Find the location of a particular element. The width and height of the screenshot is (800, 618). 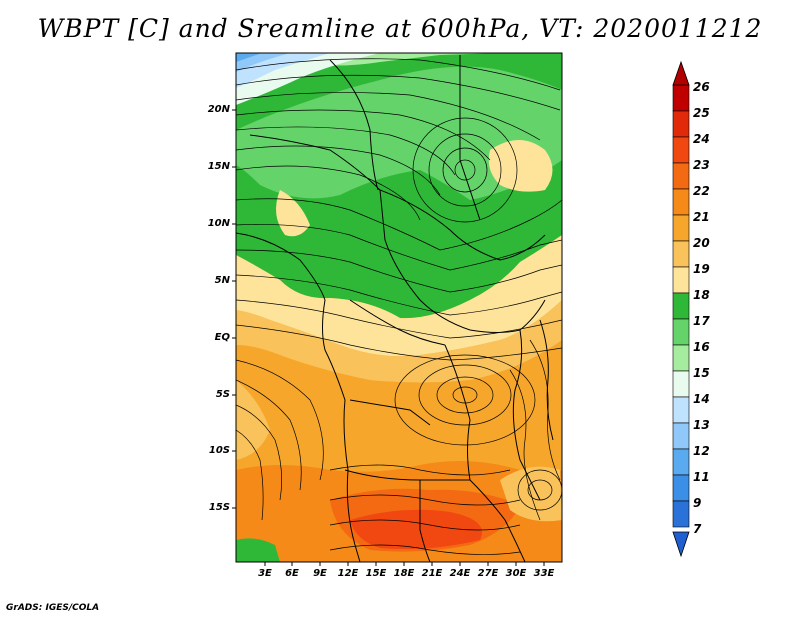

colorbar-label: 14 is located at coordinates (701, 399).